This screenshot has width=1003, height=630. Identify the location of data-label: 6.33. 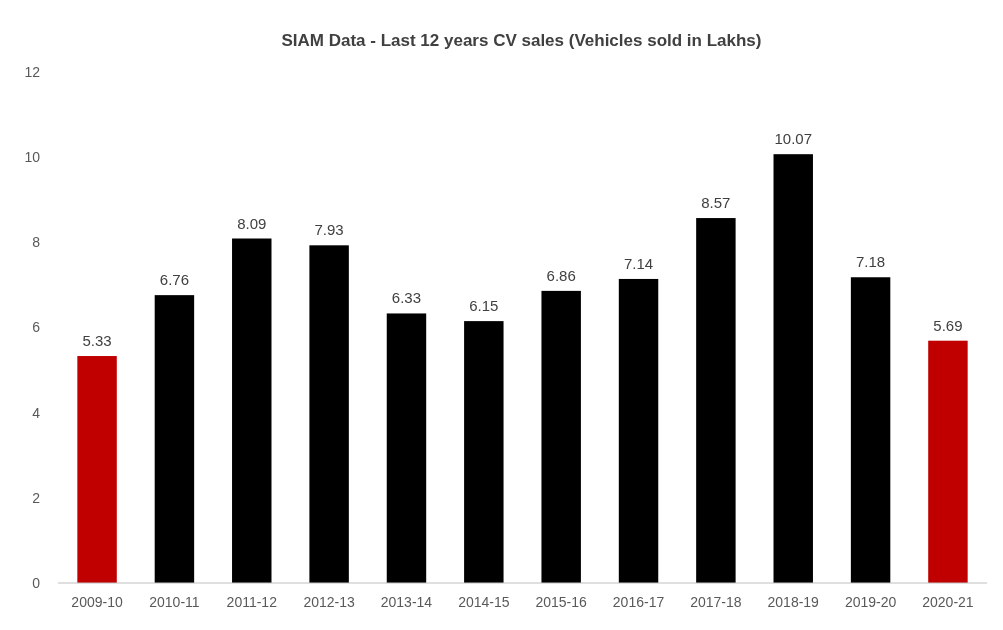
(406, 298).